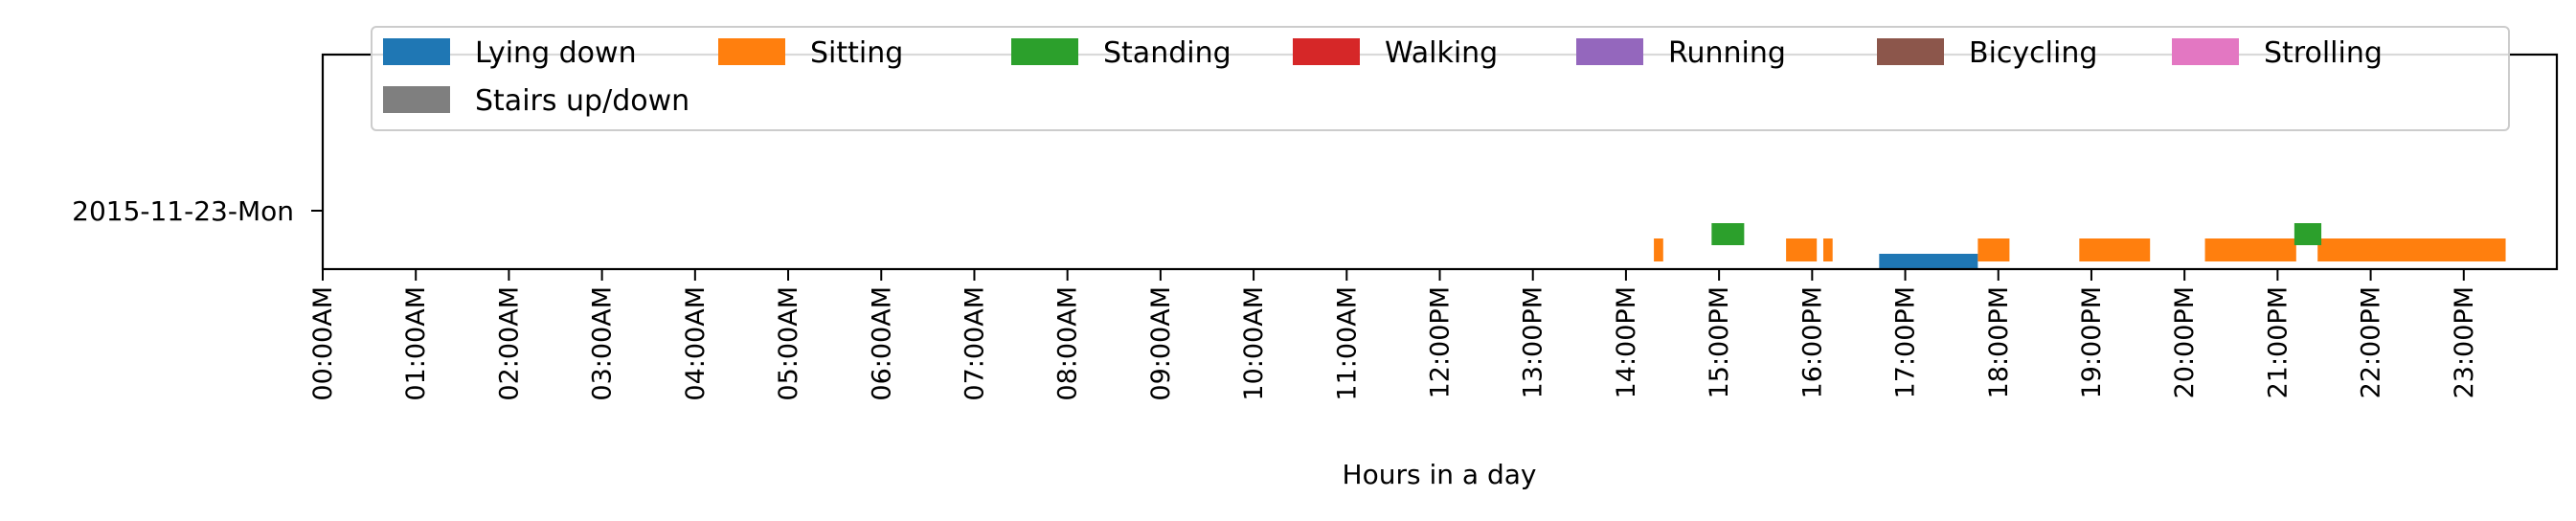 Image resolution: width=2576 pixels, height=521 pixels. Describe the element at coordinates (1347, 343) in the screenshot. I see `x-tick-label: 11:00AM` at that location.